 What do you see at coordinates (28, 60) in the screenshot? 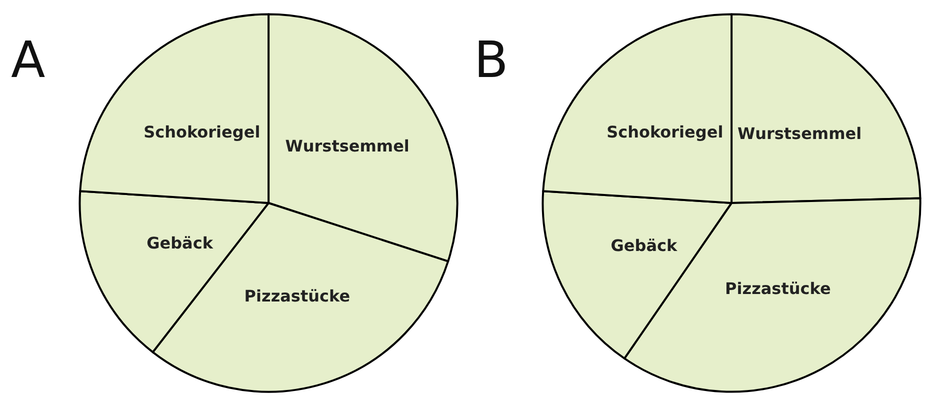
I see `chart-title: A` at bounding box center [28, 60].